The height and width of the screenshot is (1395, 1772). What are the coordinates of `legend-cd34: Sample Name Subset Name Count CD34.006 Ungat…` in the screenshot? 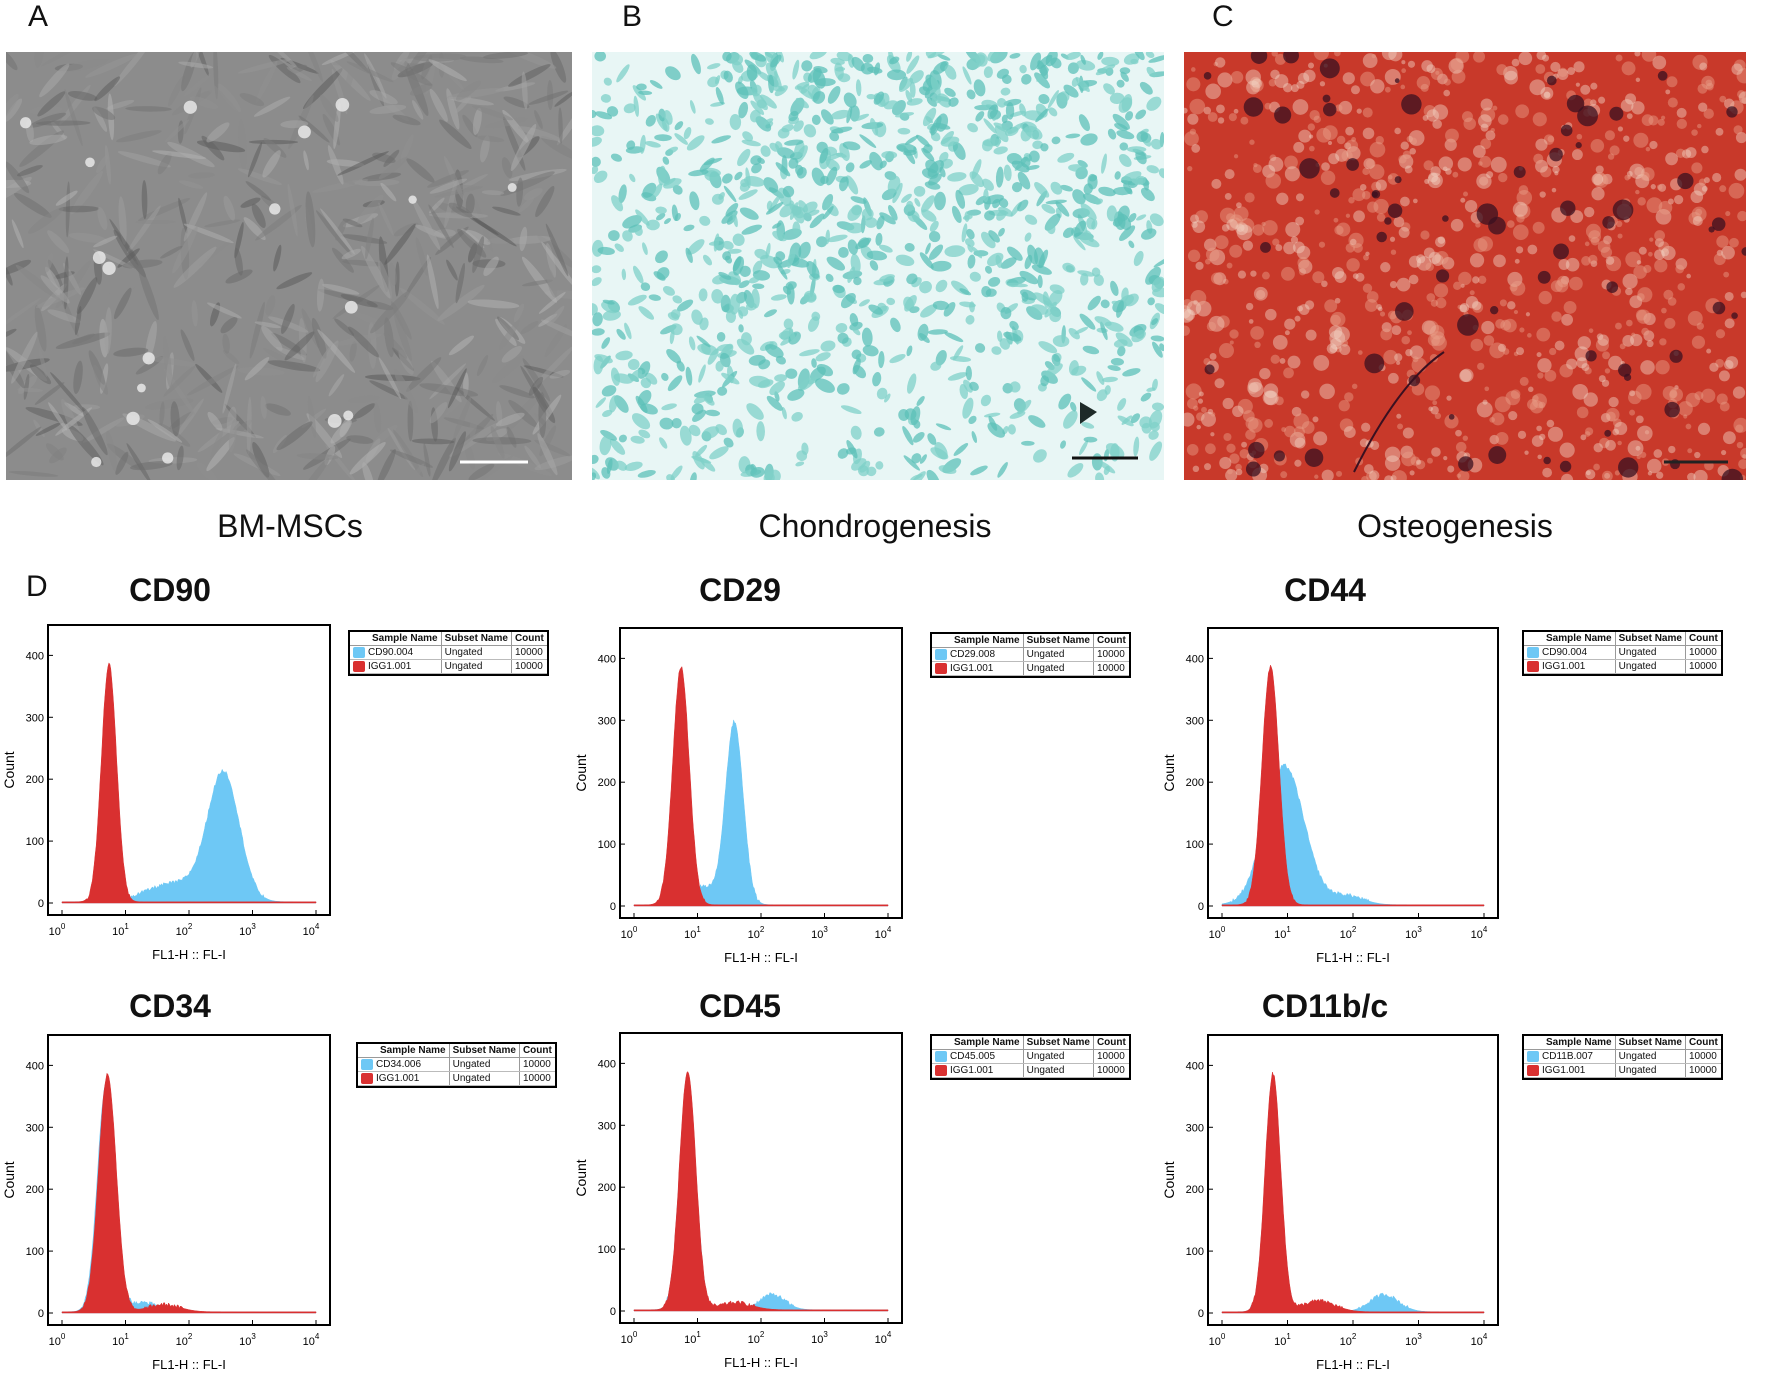 It's located at (456, 1065).